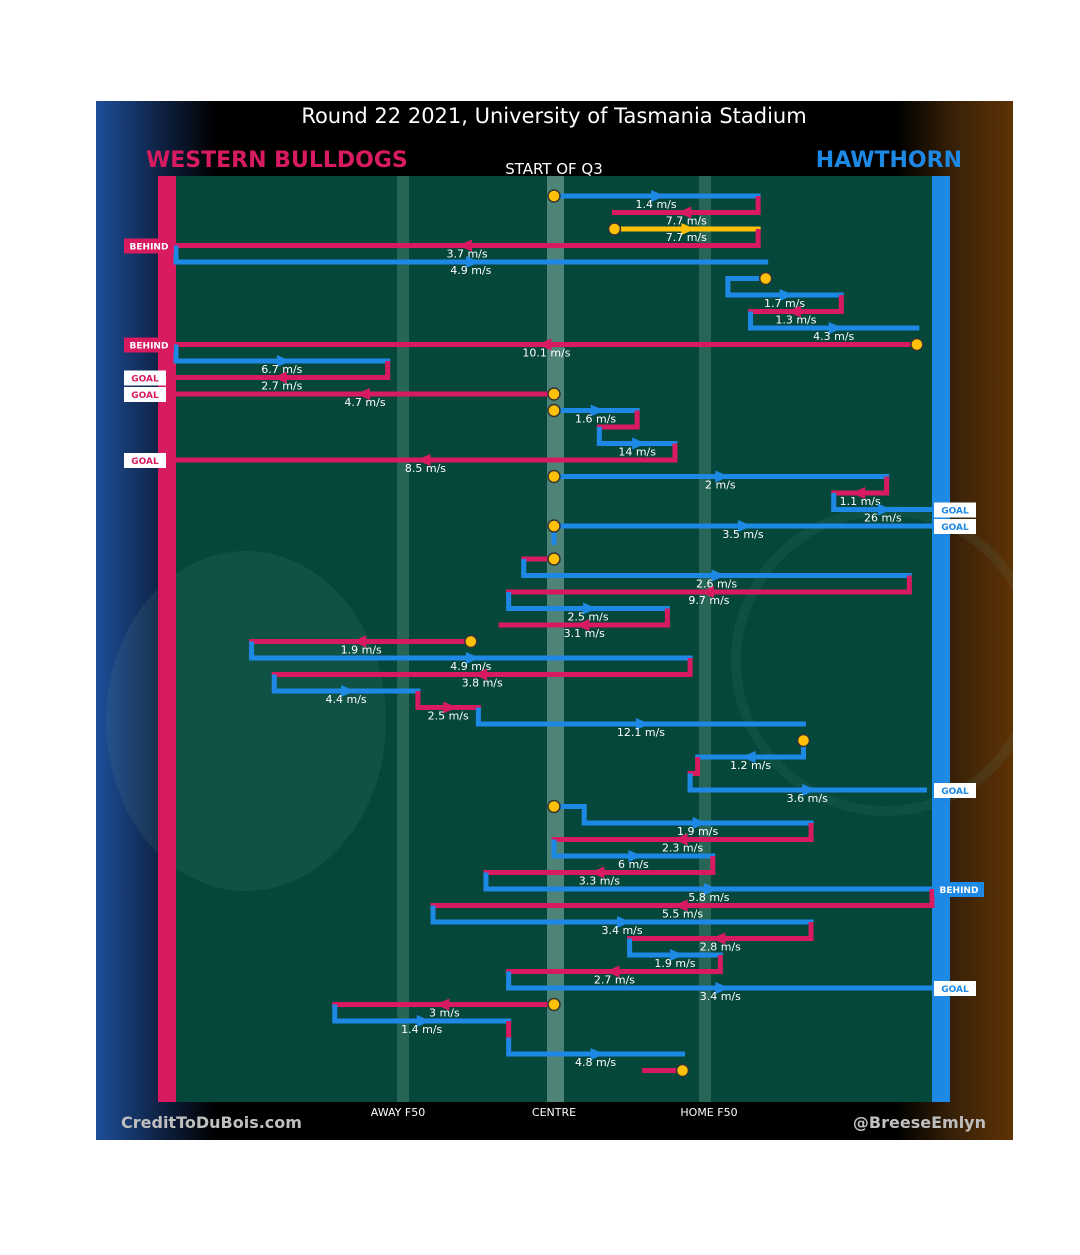 This screenshot has width=1080, height=1255. What do you see at coordinates (807, 798) in the screenshot?
I see `speed-label: 3.6 m/s` at bounding box center [807, 798].